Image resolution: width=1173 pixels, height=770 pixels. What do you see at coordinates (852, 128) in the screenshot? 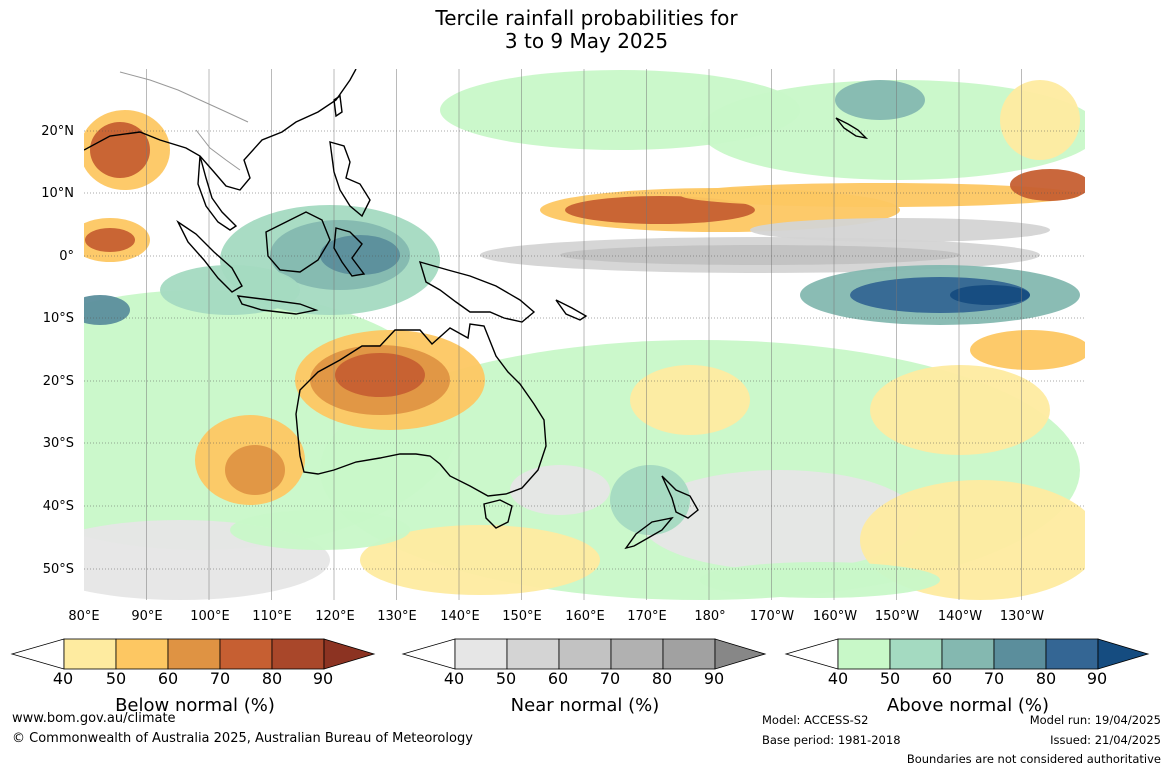
I see `hawaii-coastline` at bounding box center [852, 128].